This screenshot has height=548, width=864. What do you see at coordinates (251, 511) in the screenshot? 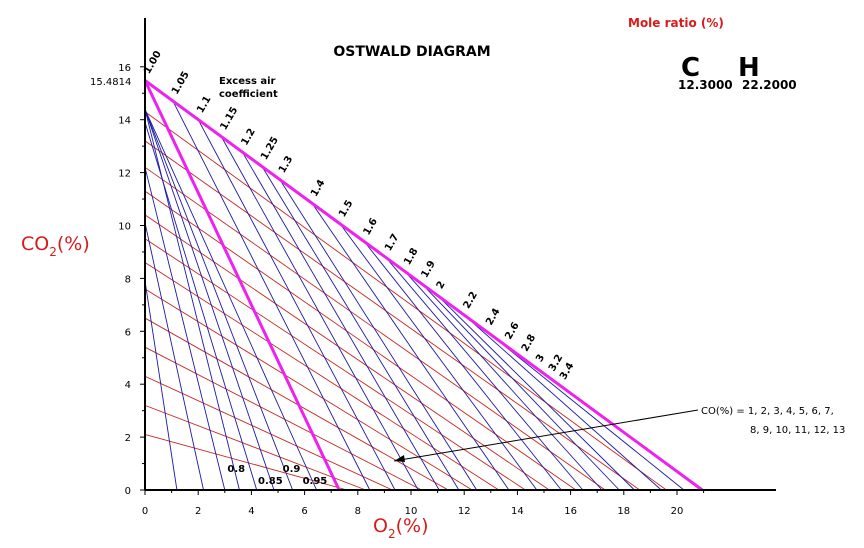
I see `x-tick-label: 4` at bounding box center [251, 511].